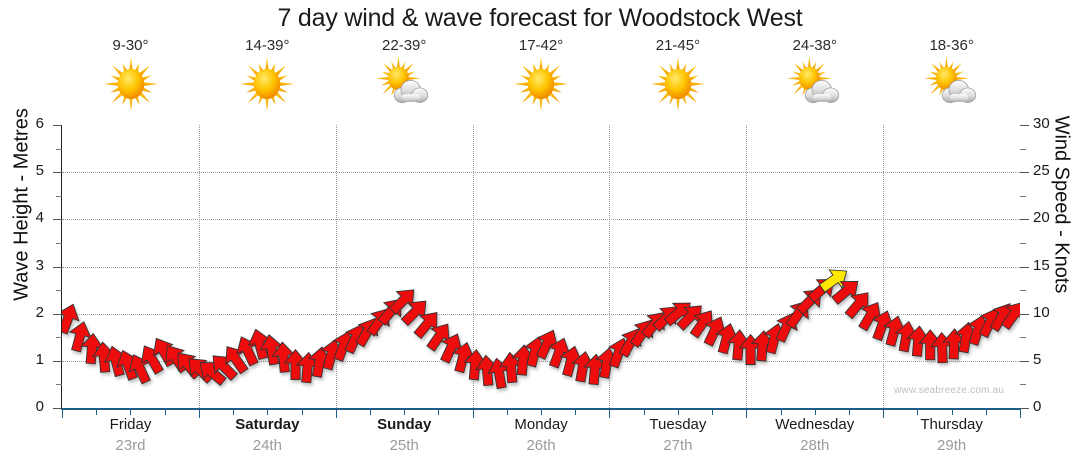 This screenshot has height=475, width=1080. Describe the element at coordinates (267, 45) in the screenshot. I see `day-temperature-range: 14-39°` at that location.